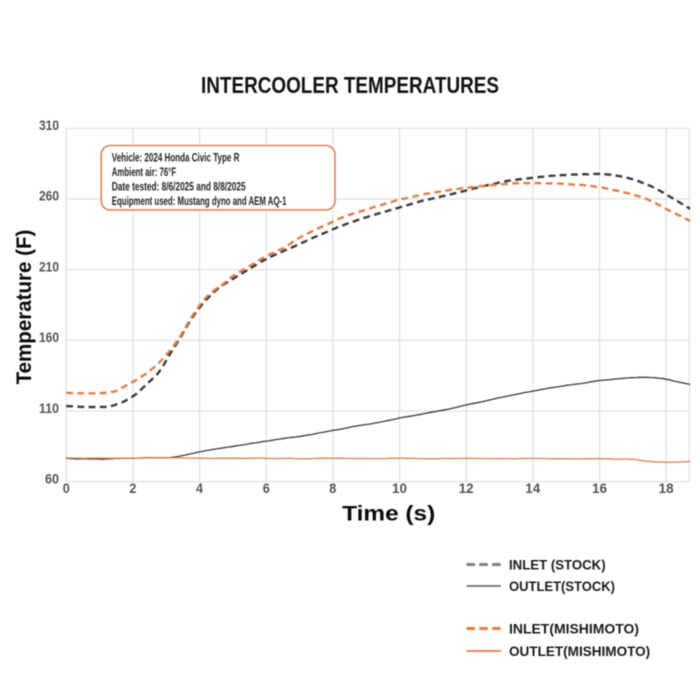 The height and width of the screenshot is (700, 700). Describe the element at coordinates (388, 514) in the screenshot. I see `svg-text: Time (s)` at that location.